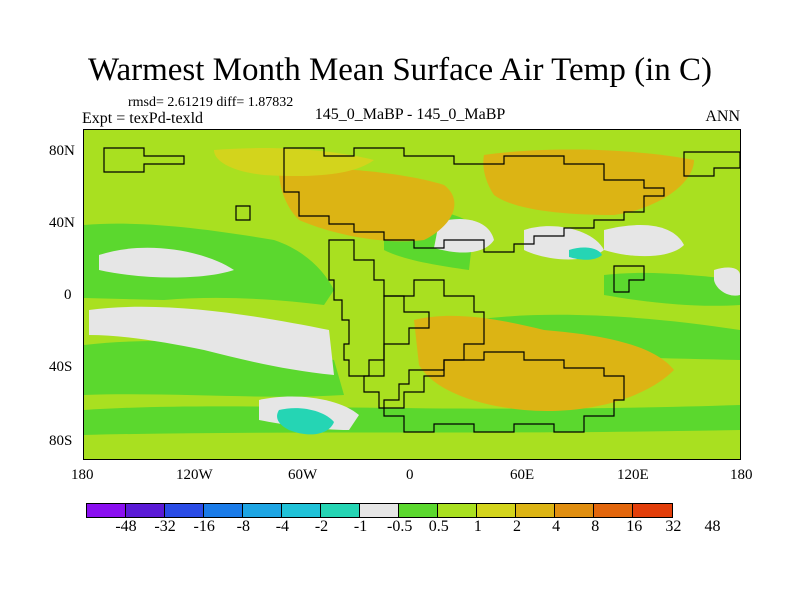 This screenshot has height=600, width=800. What do you see at coordinates (595, 526) in the screenshot?
I see `colorbar-label: 8` at bounding box center [595, 526].